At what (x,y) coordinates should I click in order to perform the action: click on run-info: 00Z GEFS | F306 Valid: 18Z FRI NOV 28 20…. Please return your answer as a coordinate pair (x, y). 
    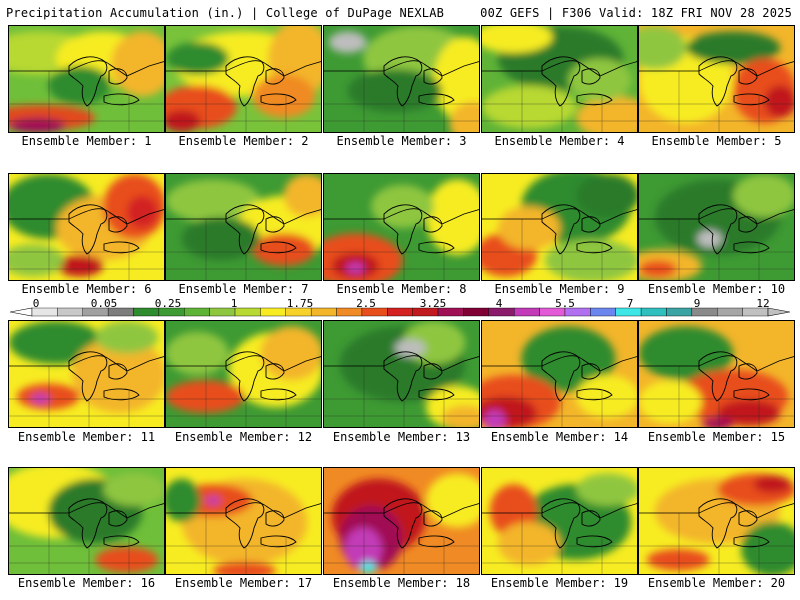
    Looking at the image, I should click on (636, 13).